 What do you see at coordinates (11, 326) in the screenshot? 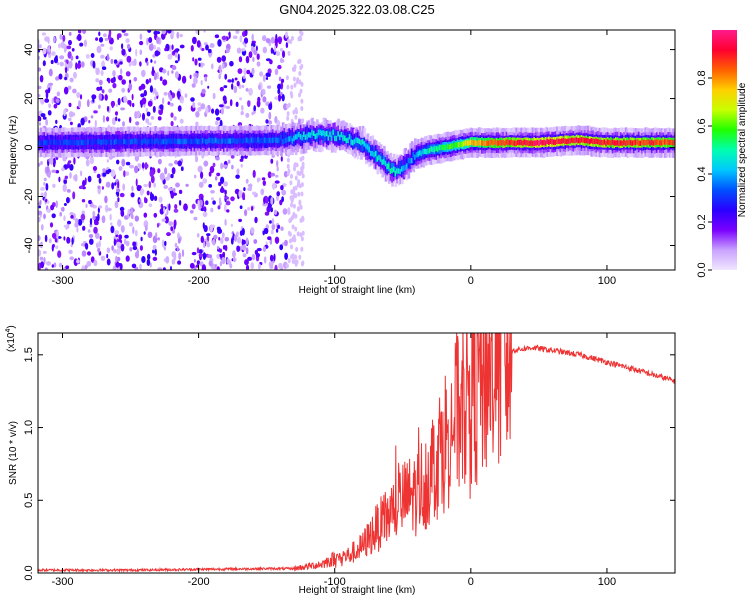
I see `snr-multiplier-close: )` at bounding box center [11, 326].